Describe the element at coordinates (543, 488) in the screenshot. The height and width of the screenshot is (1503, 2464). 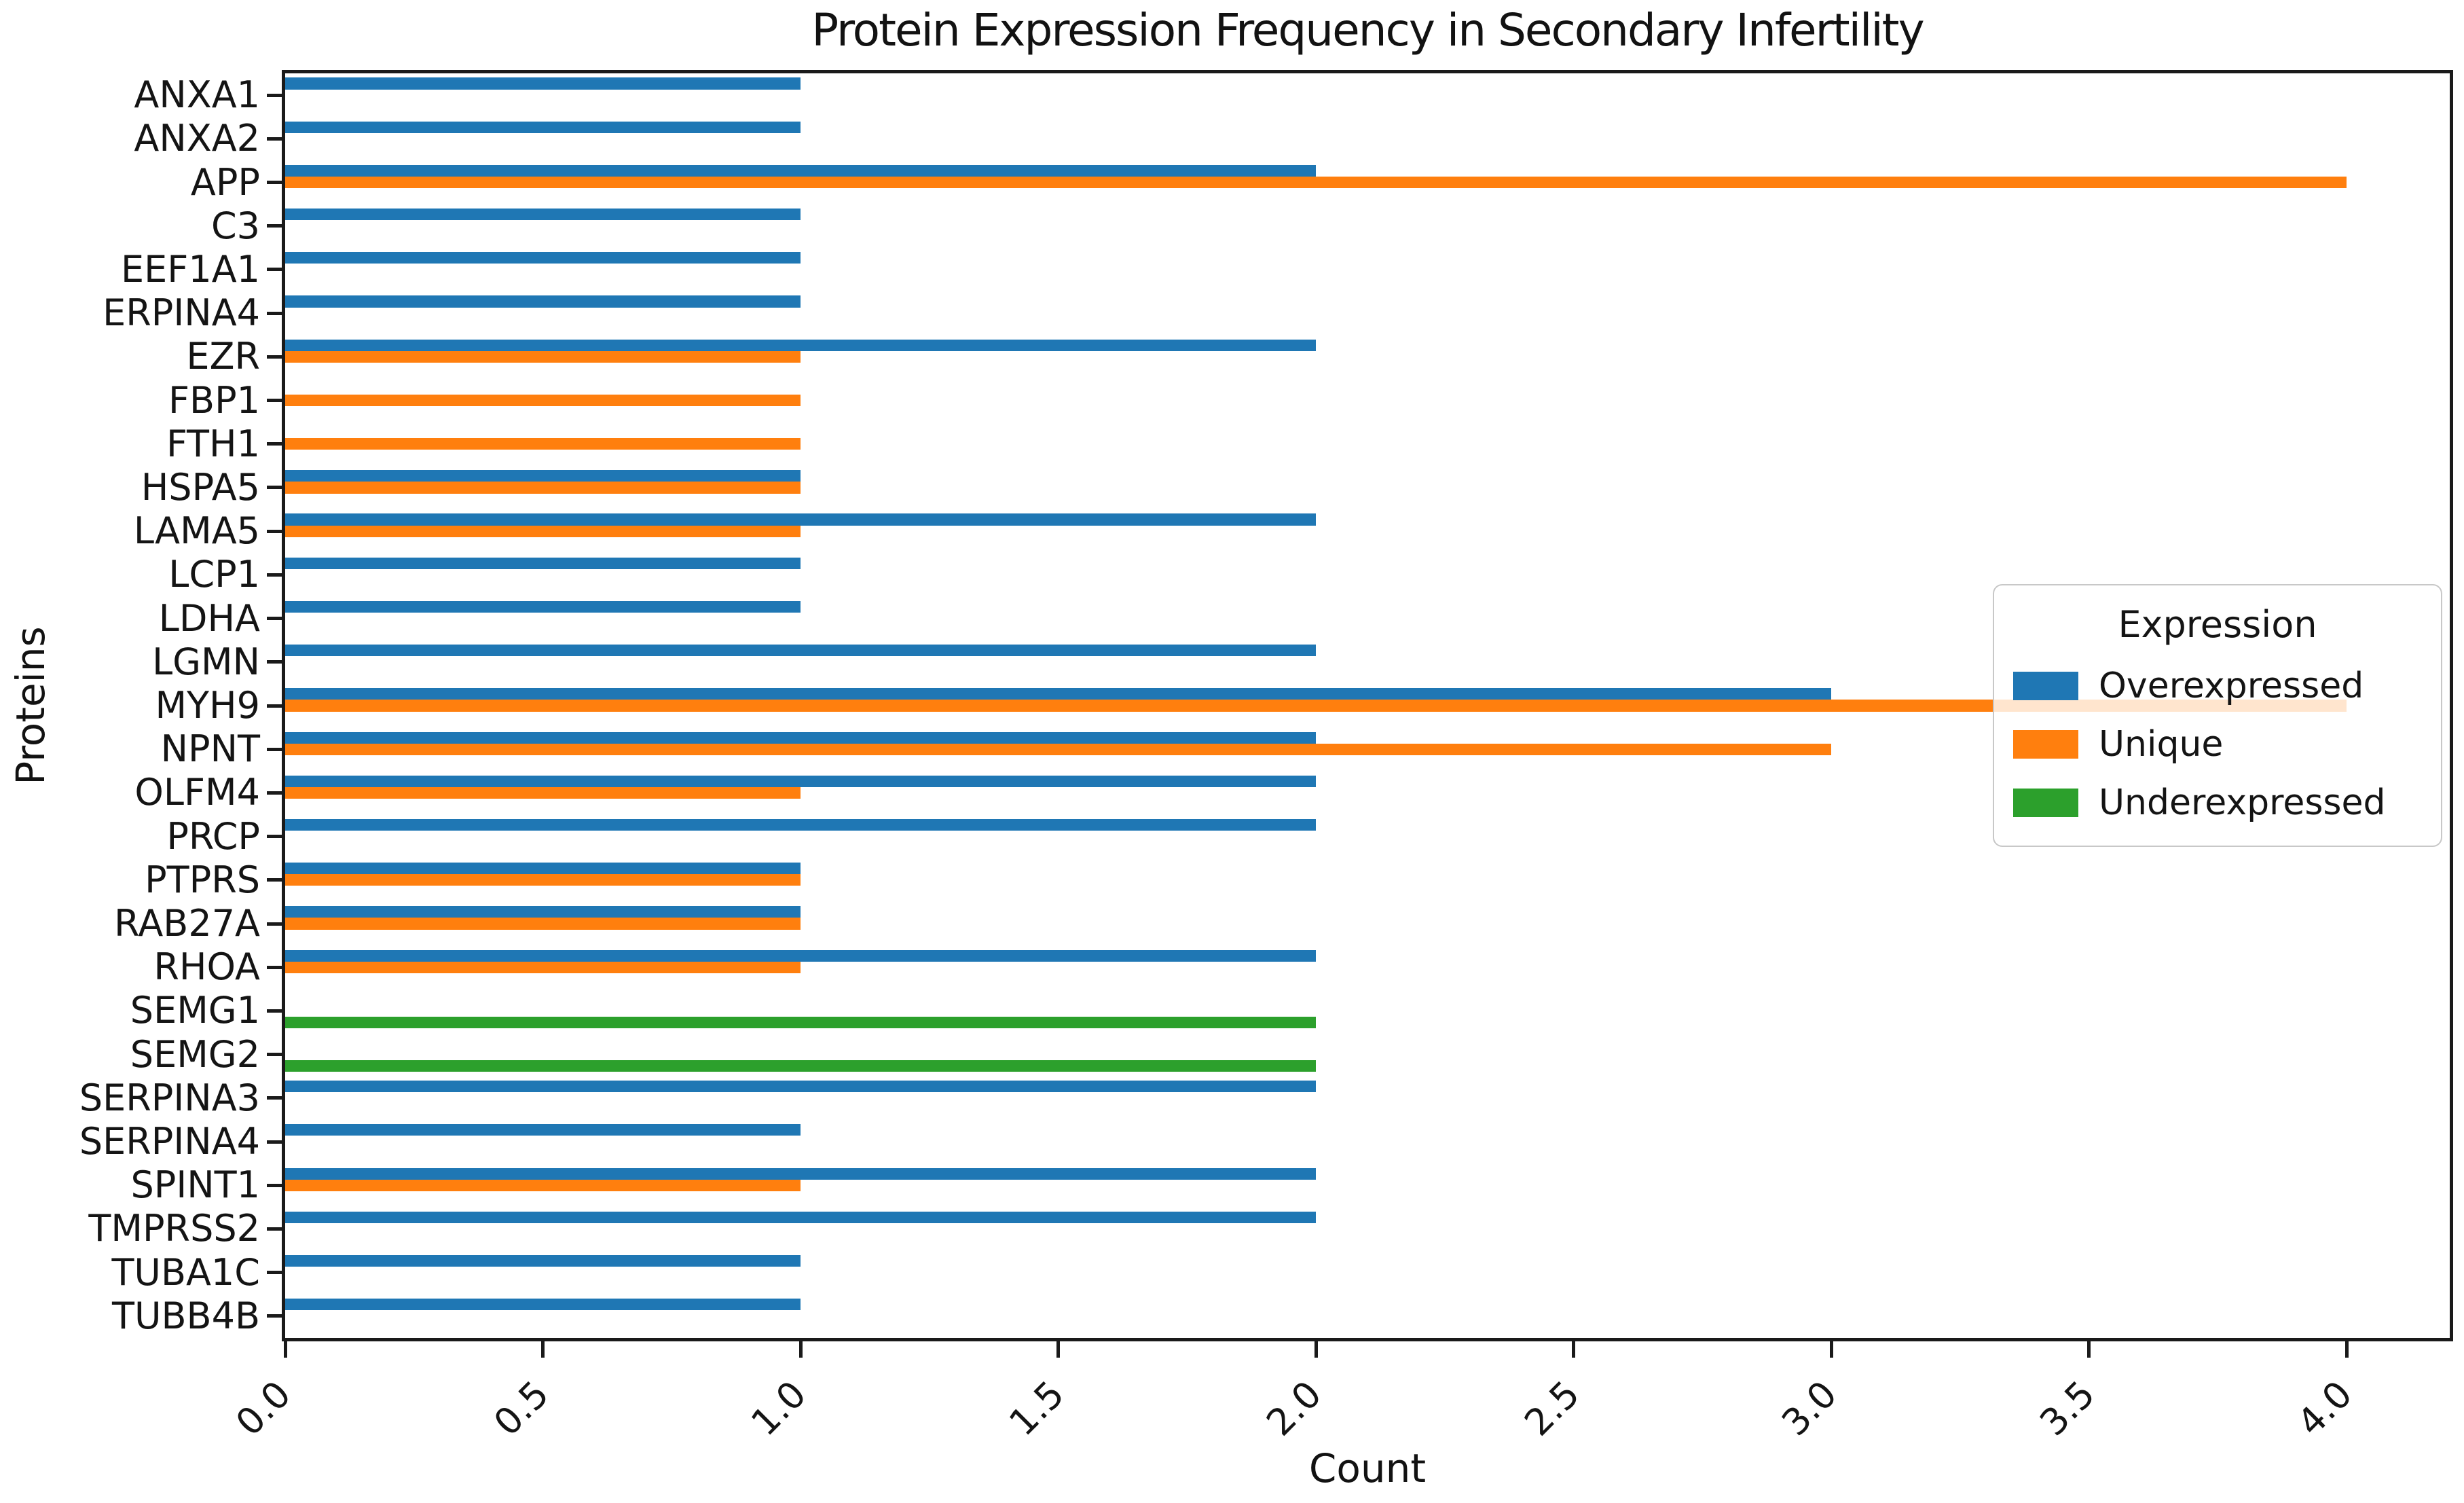
I see `bar-unique-hspa5` at that location.